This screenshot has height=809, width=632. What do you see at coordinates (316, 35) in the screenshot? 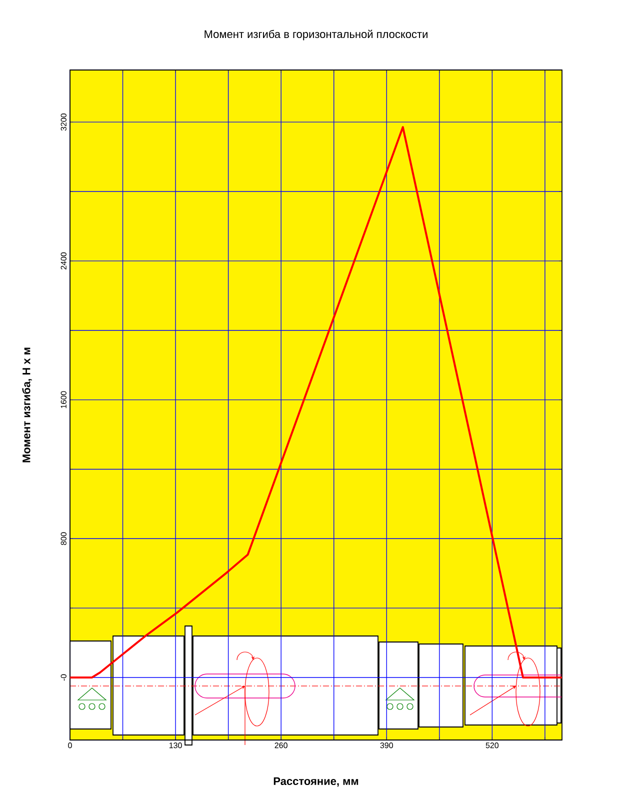
I see `chart-title: Момент изгиба в горизонтальной плоскости` at bounding box center [316, 35].